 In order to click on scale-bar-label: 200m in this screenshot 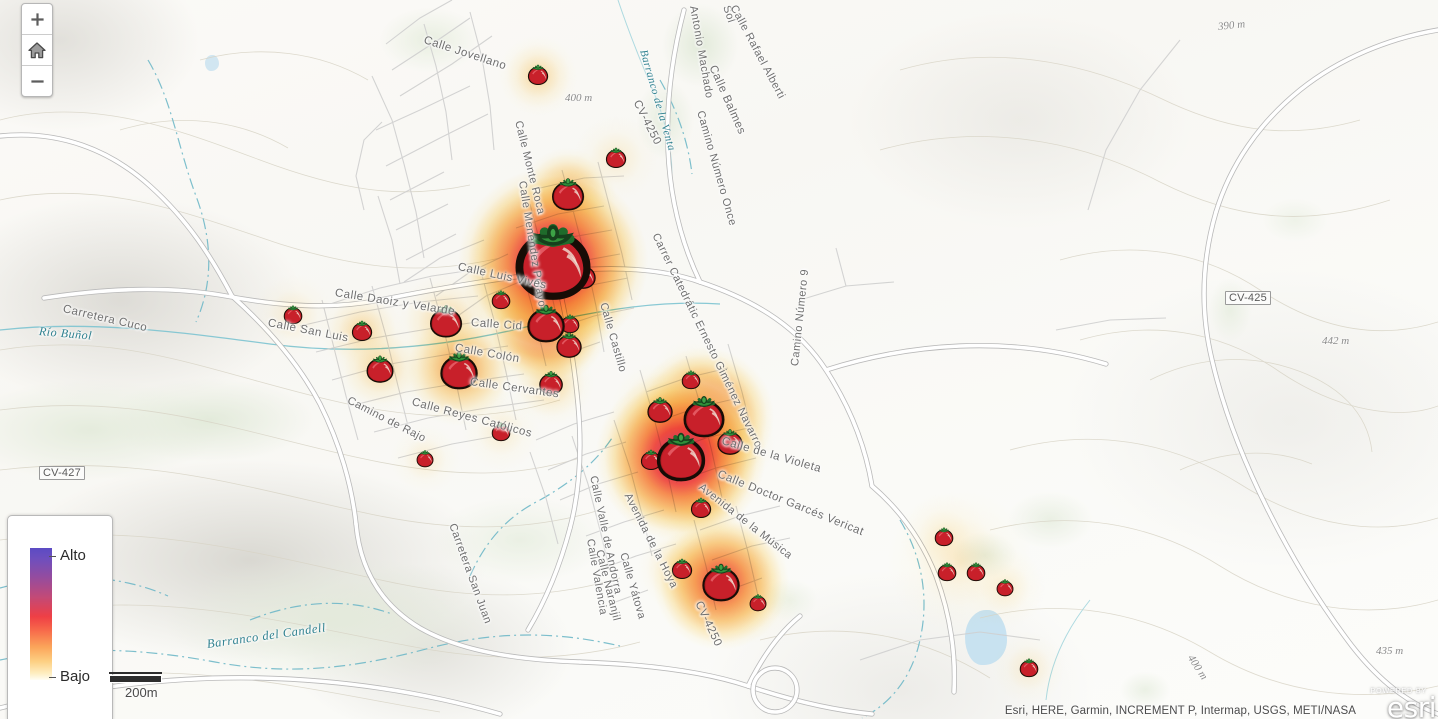, I will do `click(141, 692)`.